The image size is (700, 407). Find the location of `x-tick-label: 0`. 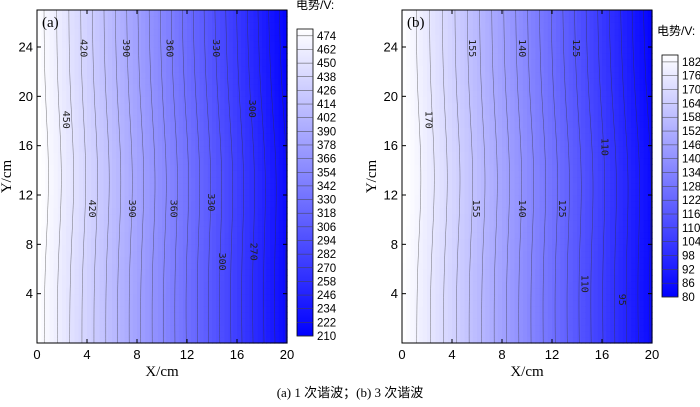

x-tick-label: 0 is located at coordinates (36, 354).